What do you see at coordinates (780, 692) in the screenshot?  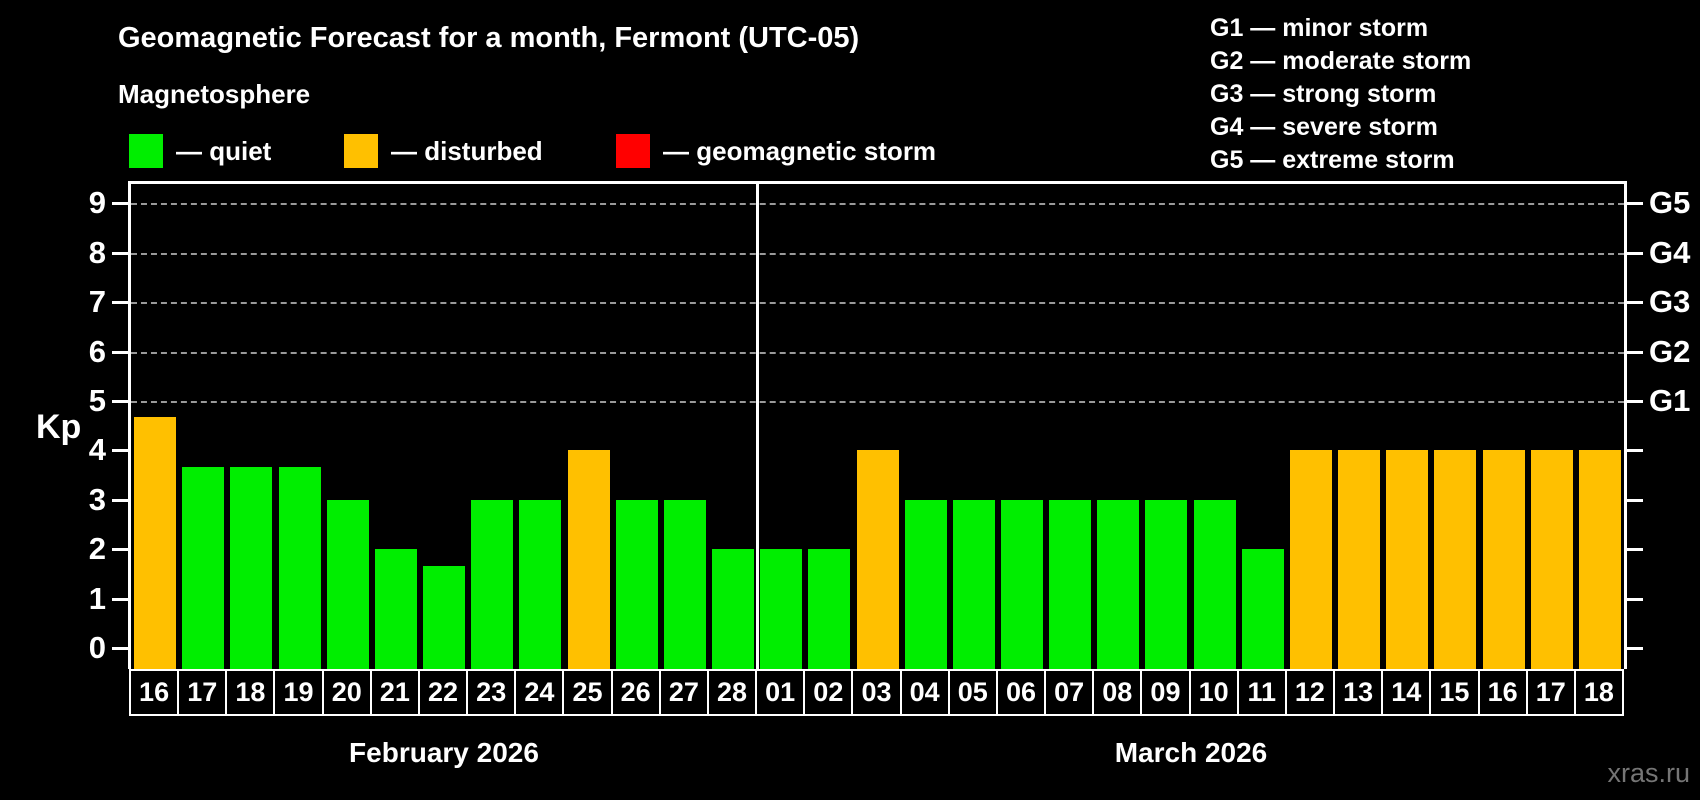 I see `day-label: 01` at bounding box center [780, 692].